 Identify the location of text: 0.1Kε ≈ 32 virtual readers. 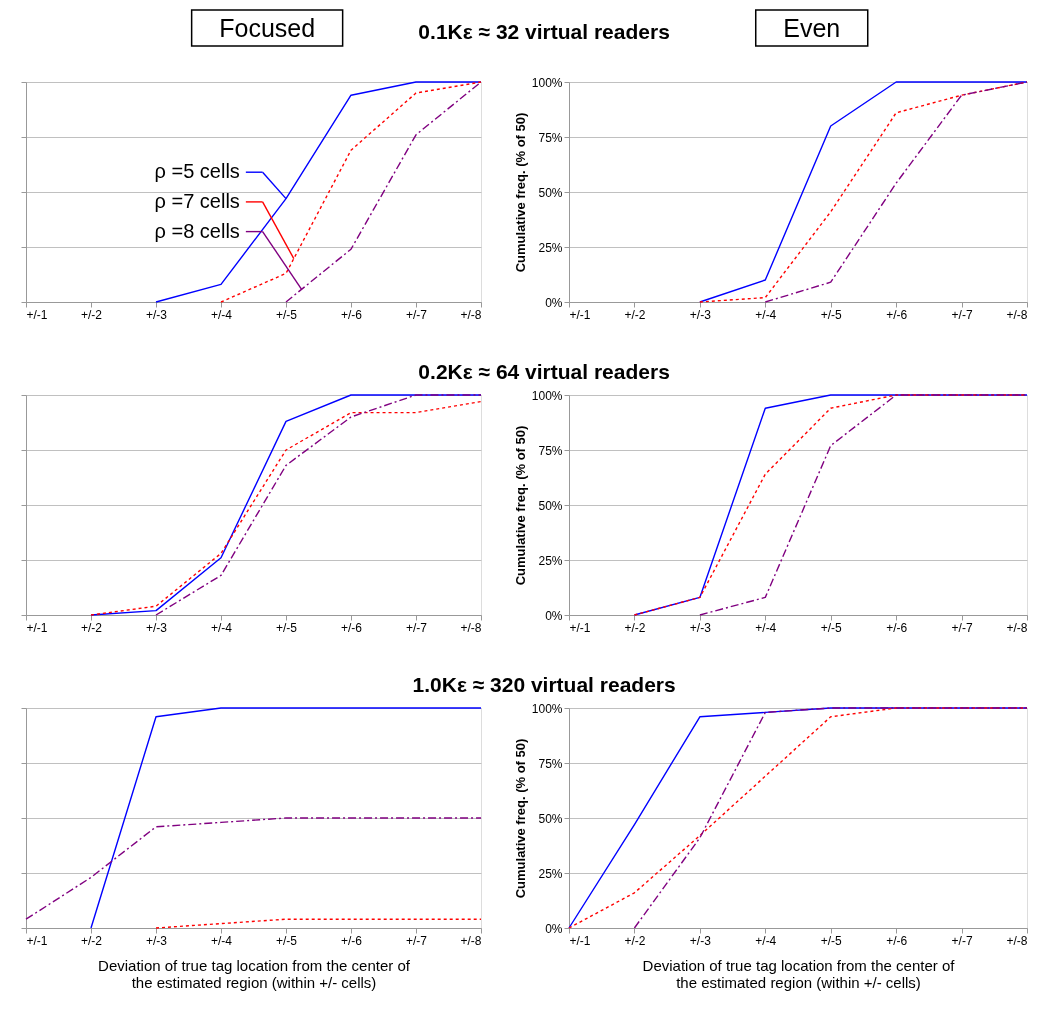
(544, 31).